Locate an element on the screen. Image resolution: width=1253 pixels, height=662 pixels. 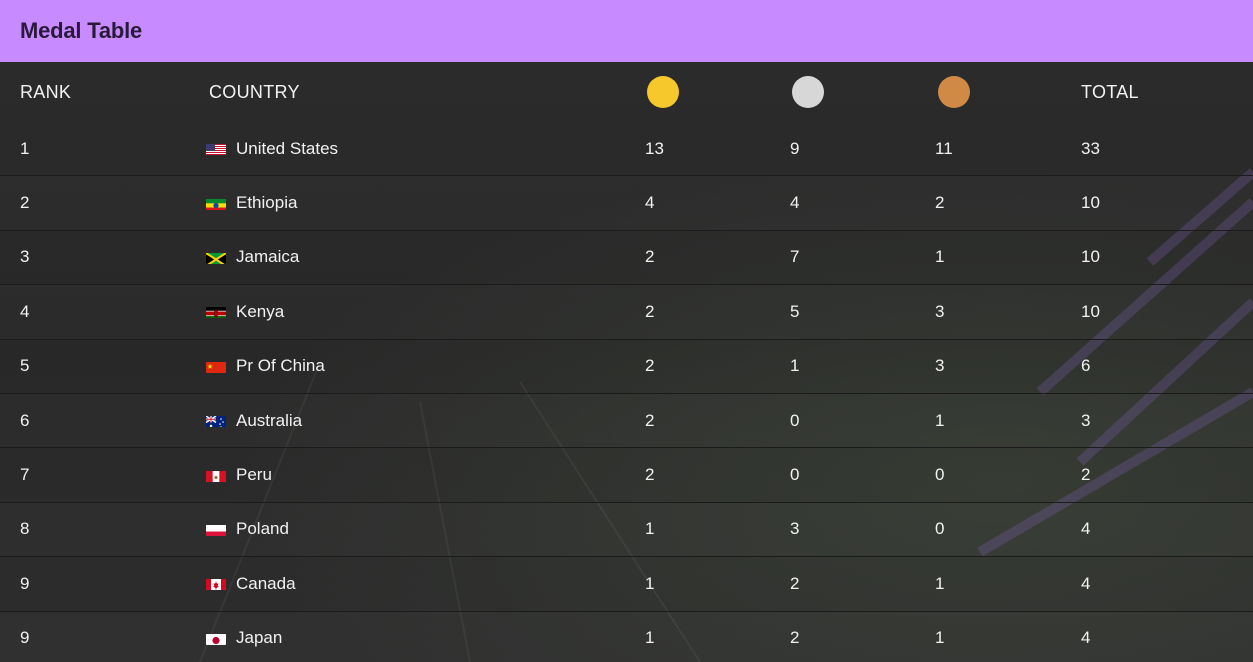
gold-count: 13 is located at coordinates (654, 148).